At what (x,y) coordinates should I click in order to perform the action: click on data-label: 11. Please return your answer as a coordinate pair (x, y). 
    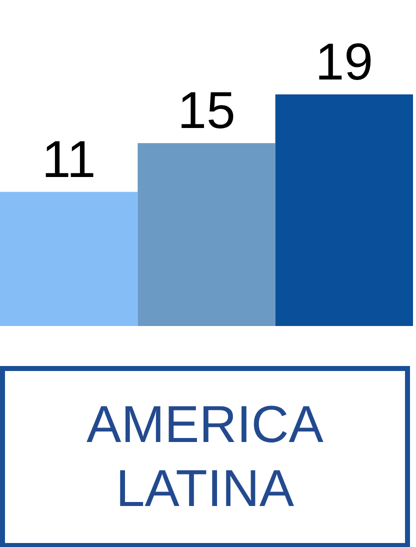
    Looking at the image, I should click on (69, 159).